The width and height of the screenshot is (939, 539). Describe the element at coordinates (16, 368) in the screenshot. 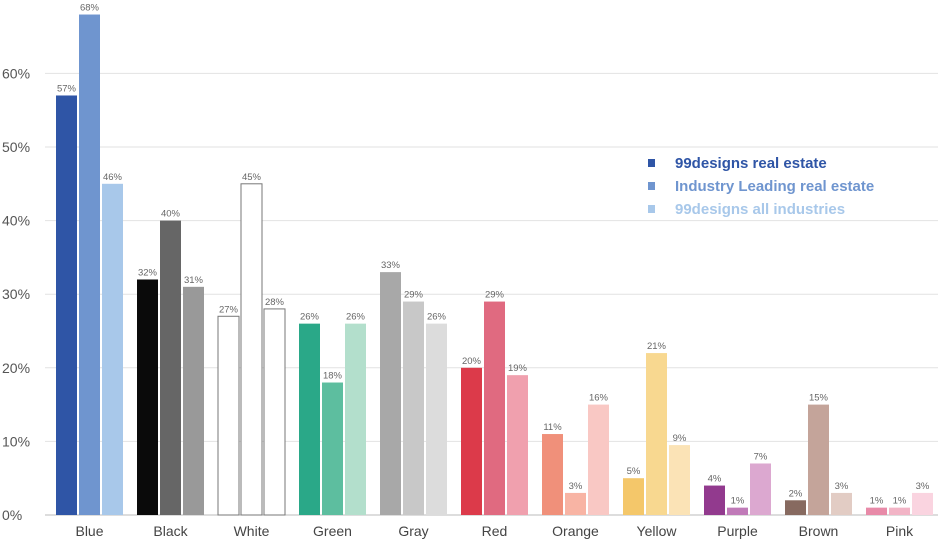

I see `y-tick-label: 20%` at that location.